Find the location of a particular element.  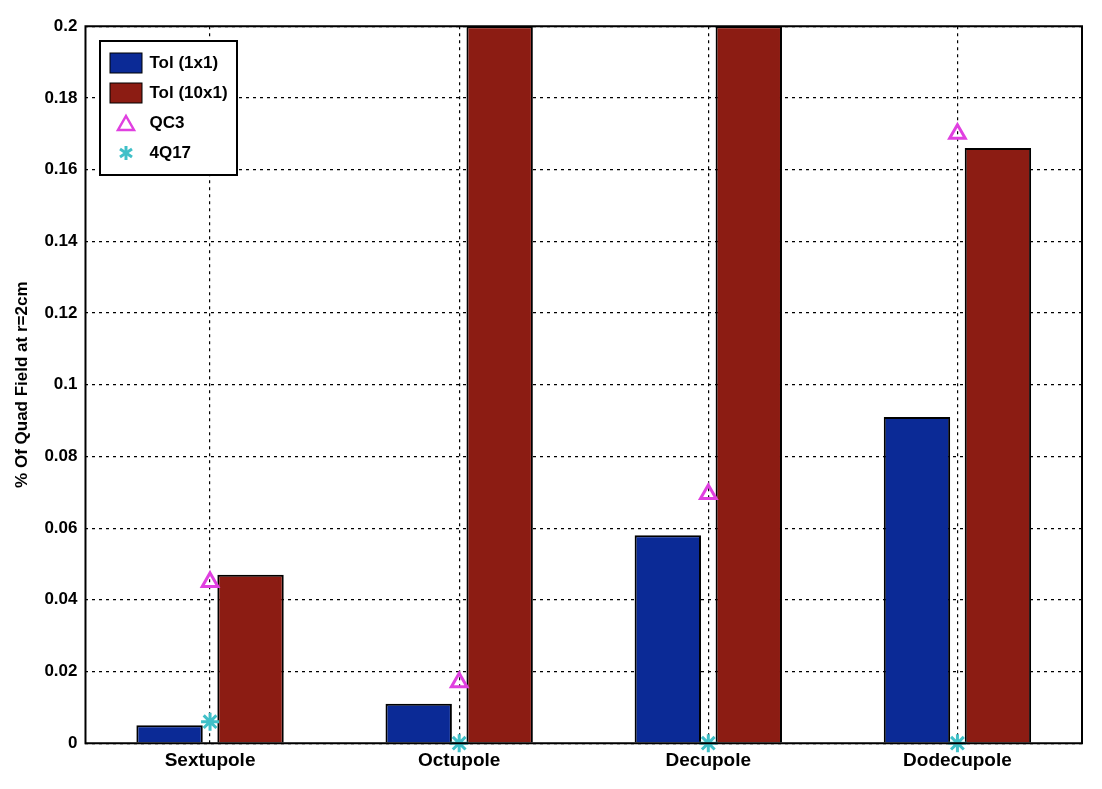

x-tick-label: Sextupole is located at coordinates (210, 759).